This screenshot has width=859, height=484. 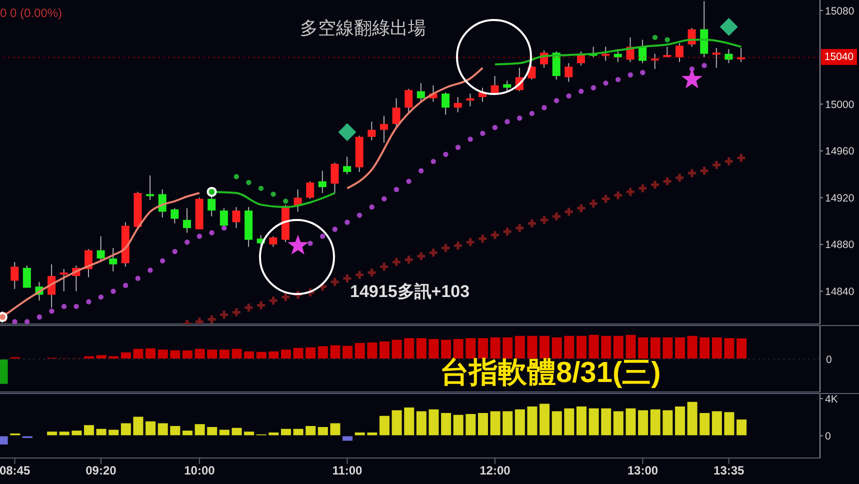 I want to click on y-tick-label: 14840, so click(x=839, y=292).